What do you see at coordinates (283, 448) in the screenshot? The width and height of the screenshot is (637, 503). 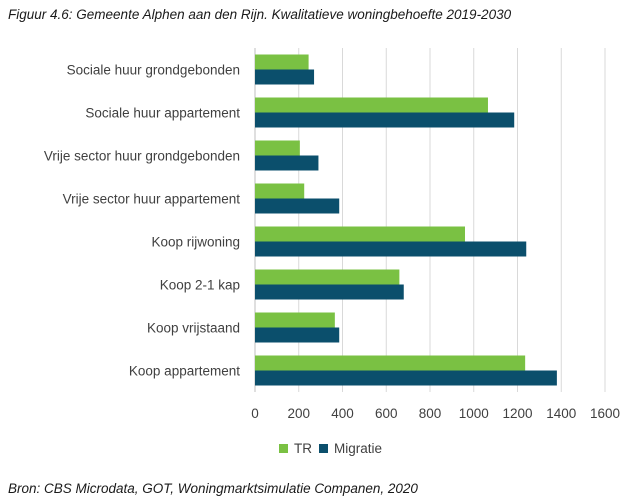 I see `legend-swatch-tr` at bounding box center [283, 448].